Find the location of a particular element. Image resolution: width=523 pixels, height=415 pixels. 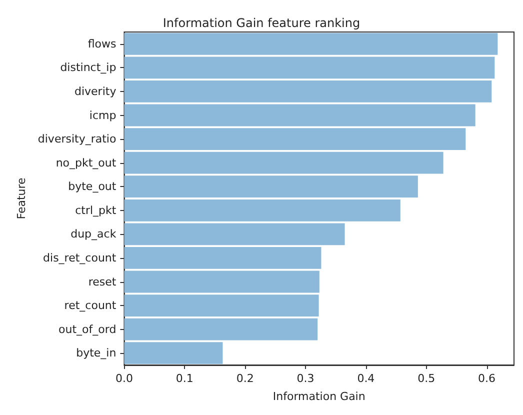

y-tick-label: reset is located at coordinates (102, 281).